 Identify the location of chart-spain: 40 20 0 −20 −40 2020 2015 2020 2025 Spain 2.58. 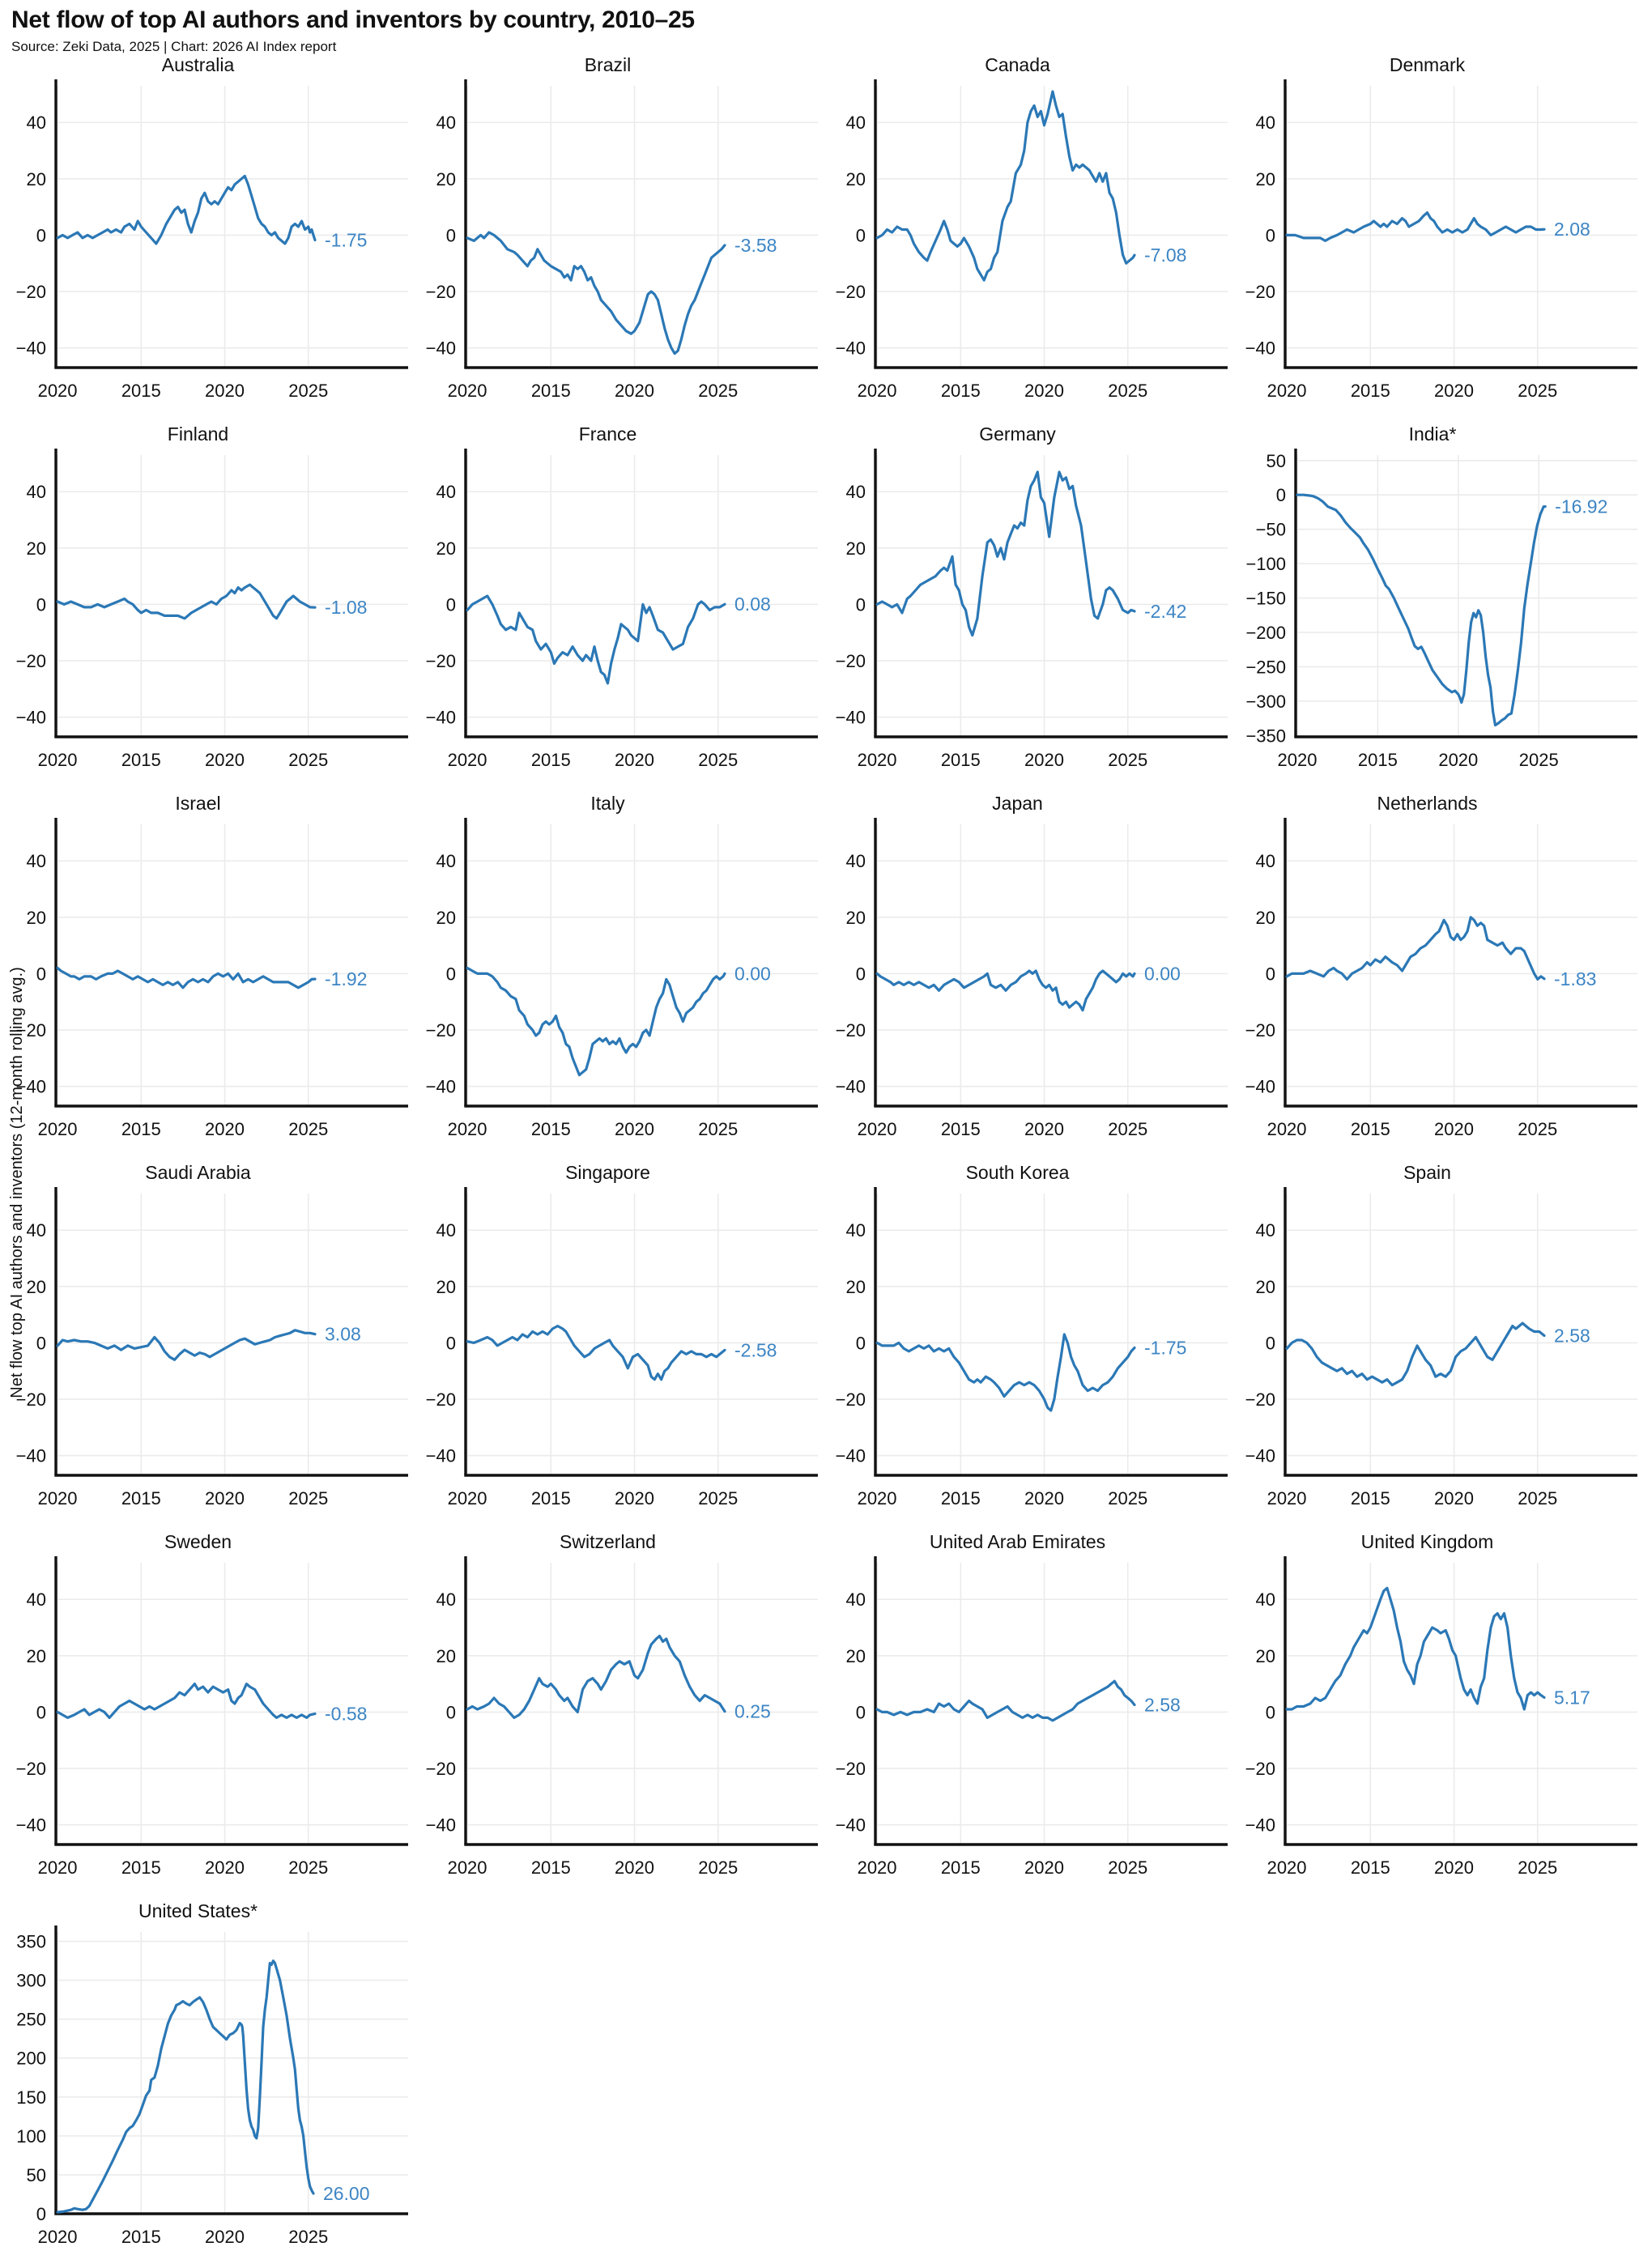
(1434, 1340).